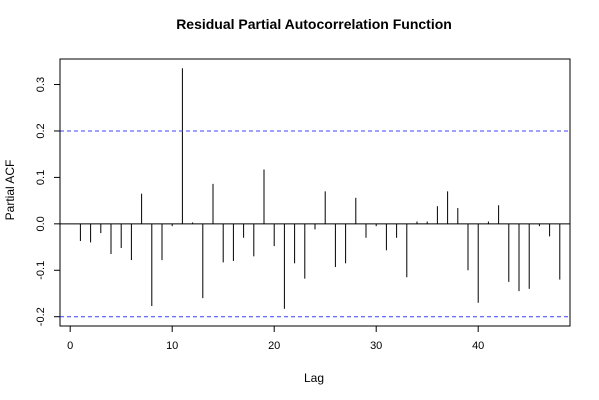 Image resolution: width=599 pixels, height=400 pixels. What do you see at coordinates (41, 270) in the screenshot?
I see `y-tick-label: -0.1` at bounding box center [41, 270].